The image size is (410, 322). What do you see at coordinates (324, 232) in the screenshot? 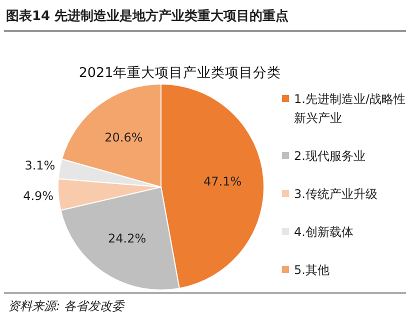
I see `legend-label: 4.创新载体` at bounding box center [324, 232].